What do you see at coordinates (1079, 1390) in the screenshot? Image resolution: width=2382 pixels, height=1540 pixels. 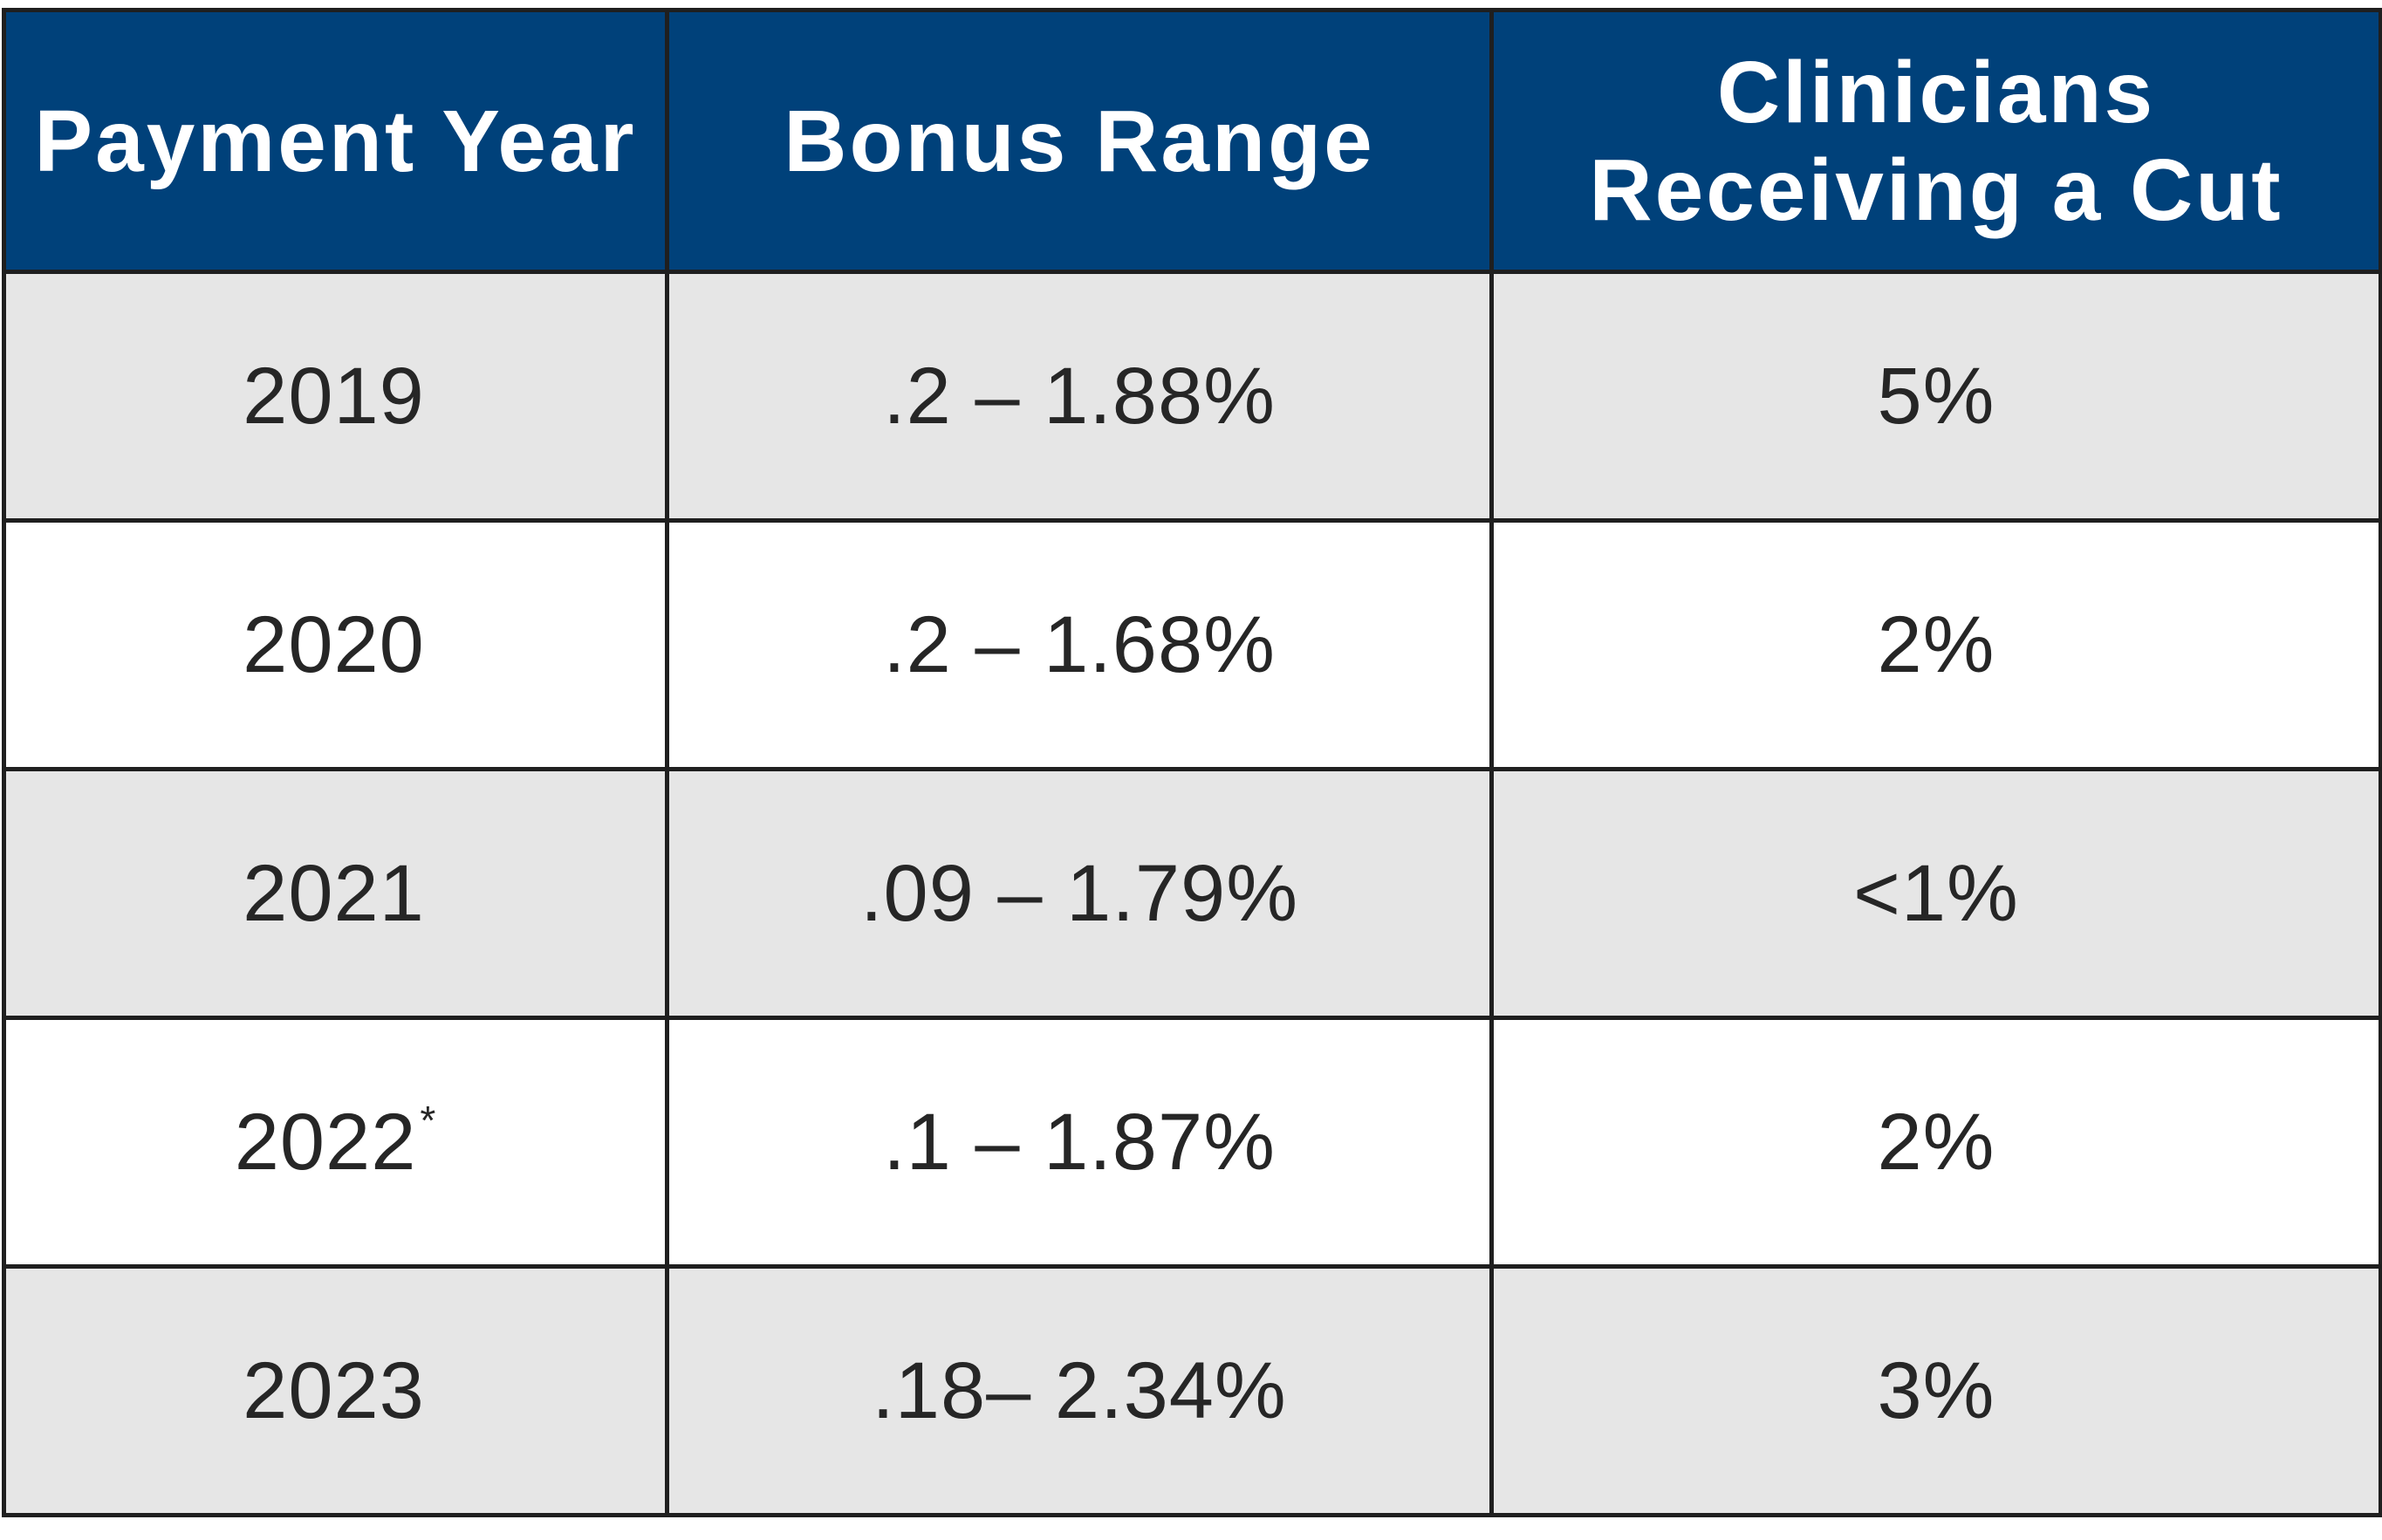 I see `cell-bonus-range: .18– 2.34%` at bounding box center [1079, 1390].